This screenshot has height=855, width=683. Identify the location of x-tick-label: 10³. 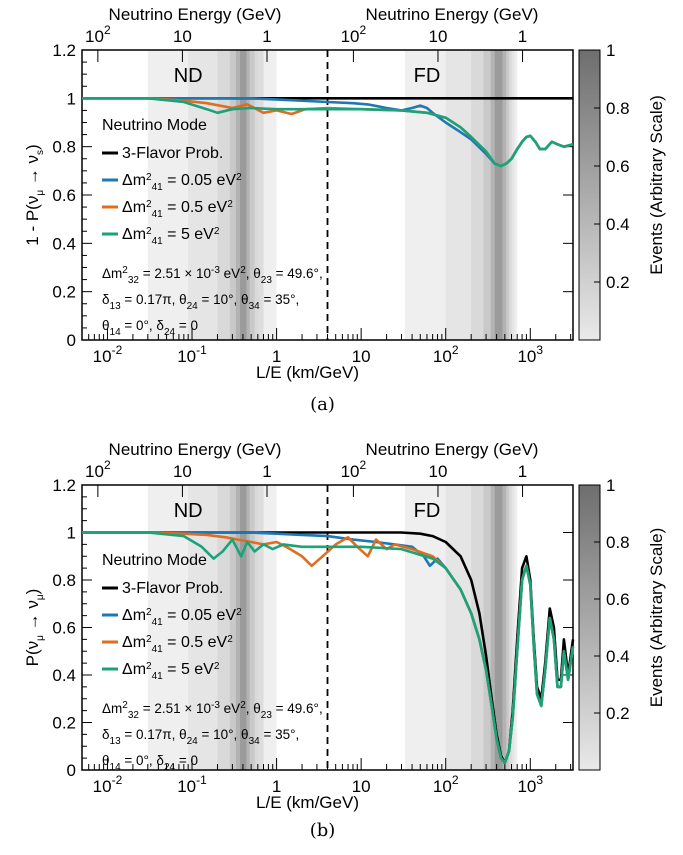
(530, 784).